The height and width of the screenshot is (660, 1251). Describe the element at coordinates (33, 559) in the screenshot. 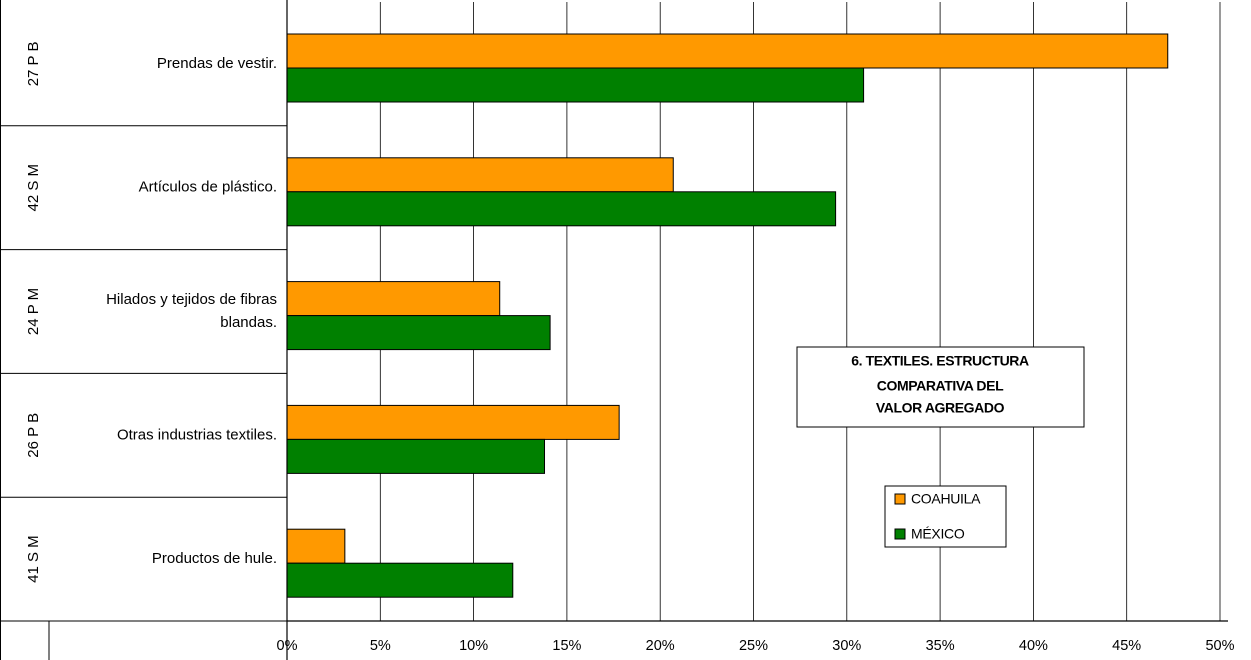

I see `group-label: 41 S M` at that location.